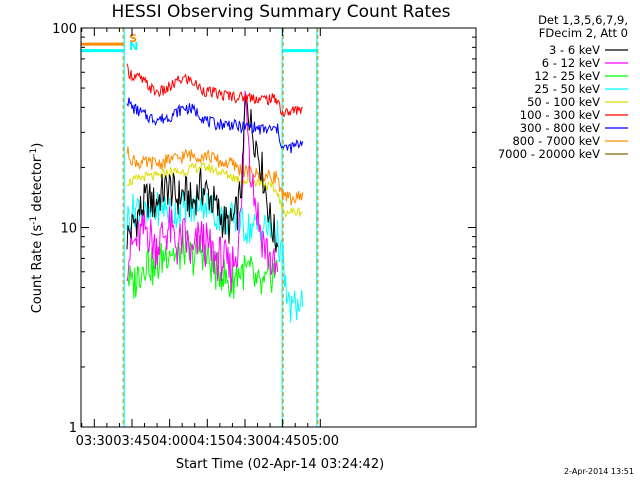 The width and height of the screenshot is (640, 480). I want to click on y-axis-label-sup2: -1, so click(34, 152).